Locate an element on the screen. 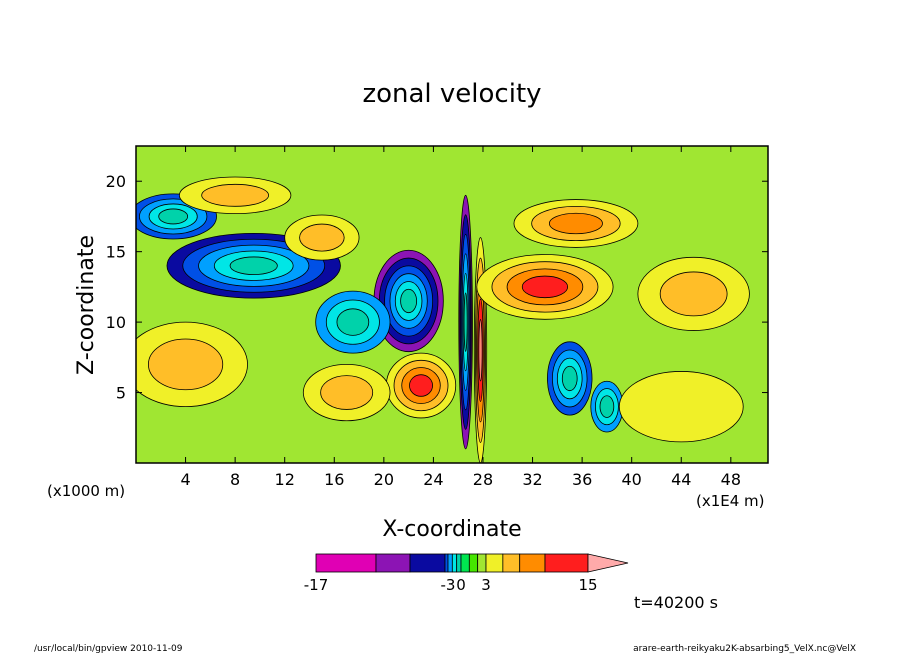 The height and width of the screenshot is (654, 904). colorbar-tick-label: 3 is located at coordinates (486, 585).